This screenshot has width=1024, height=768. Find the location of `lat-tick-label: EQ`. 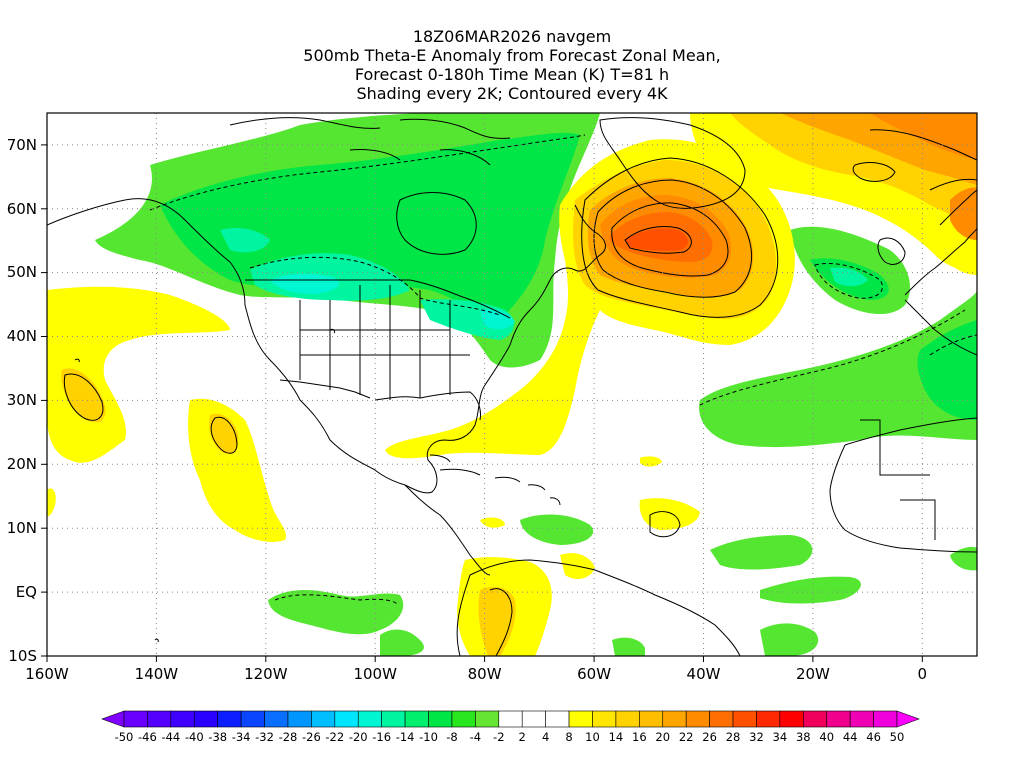

lat-tick-label: EQ is located at coordinates (26, 592).